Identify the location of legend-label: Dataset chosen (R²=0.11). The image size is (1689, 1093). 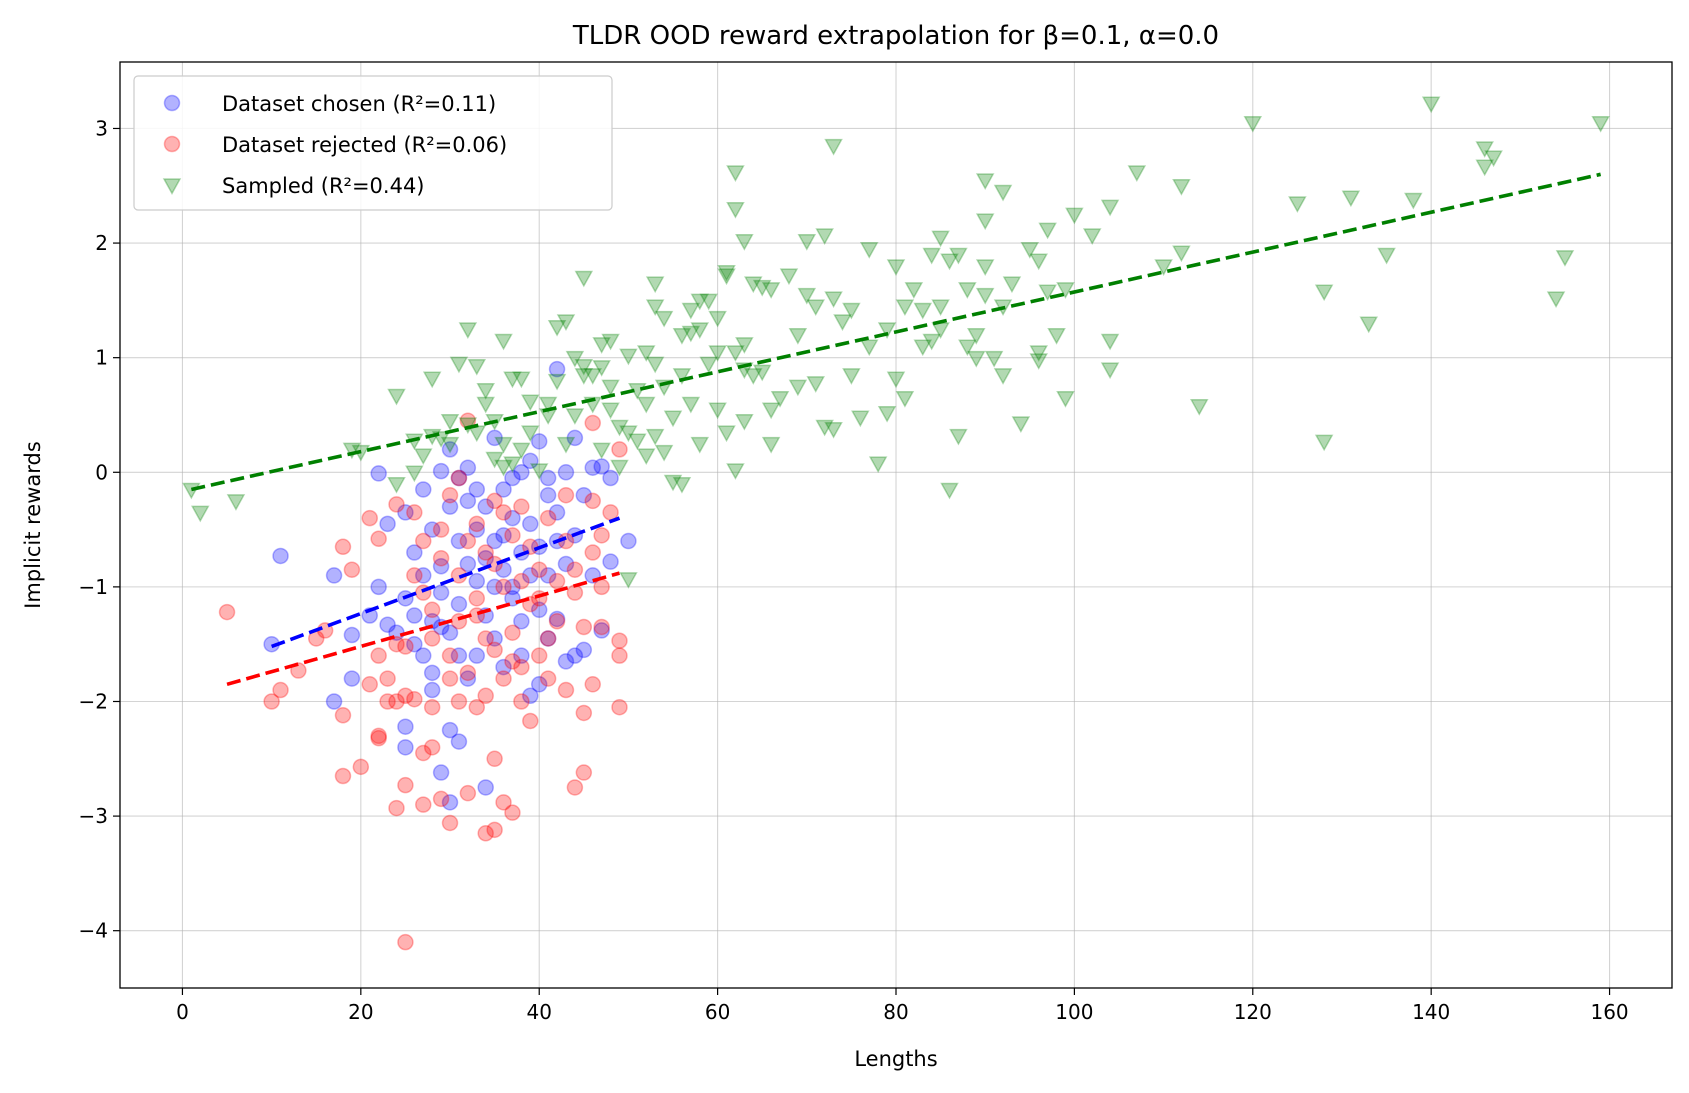
(359, 104).